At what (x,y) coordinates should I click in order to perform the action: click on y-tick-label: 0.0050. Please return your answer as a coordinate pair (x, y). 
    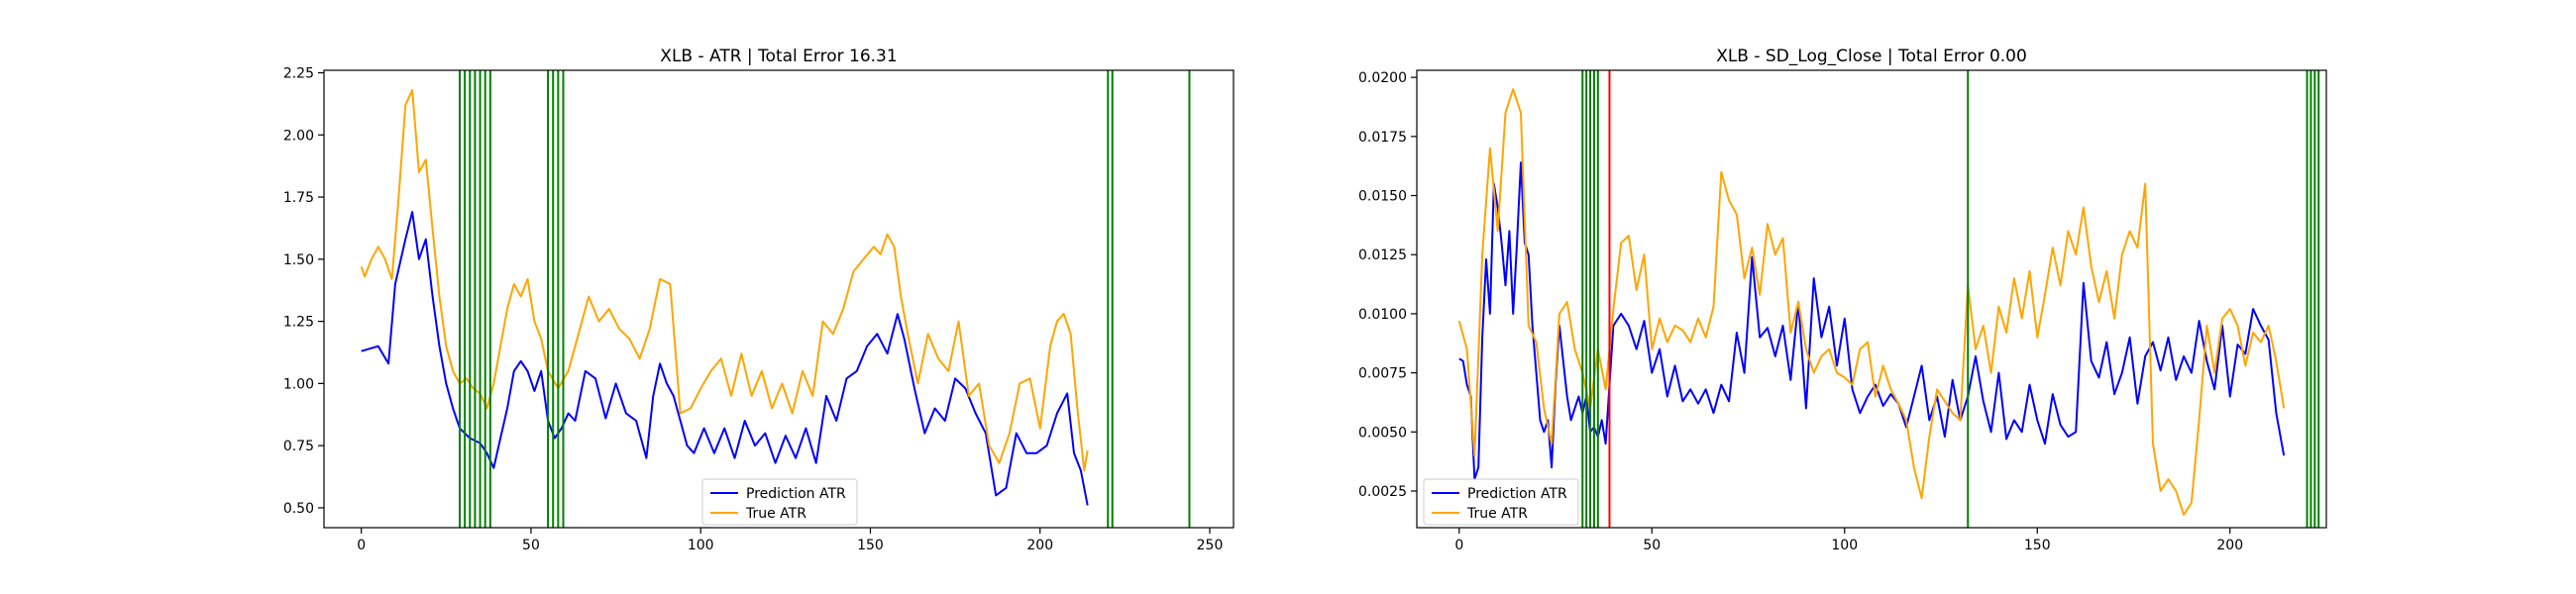
    Looking at the image, I should click on (1382, 433).